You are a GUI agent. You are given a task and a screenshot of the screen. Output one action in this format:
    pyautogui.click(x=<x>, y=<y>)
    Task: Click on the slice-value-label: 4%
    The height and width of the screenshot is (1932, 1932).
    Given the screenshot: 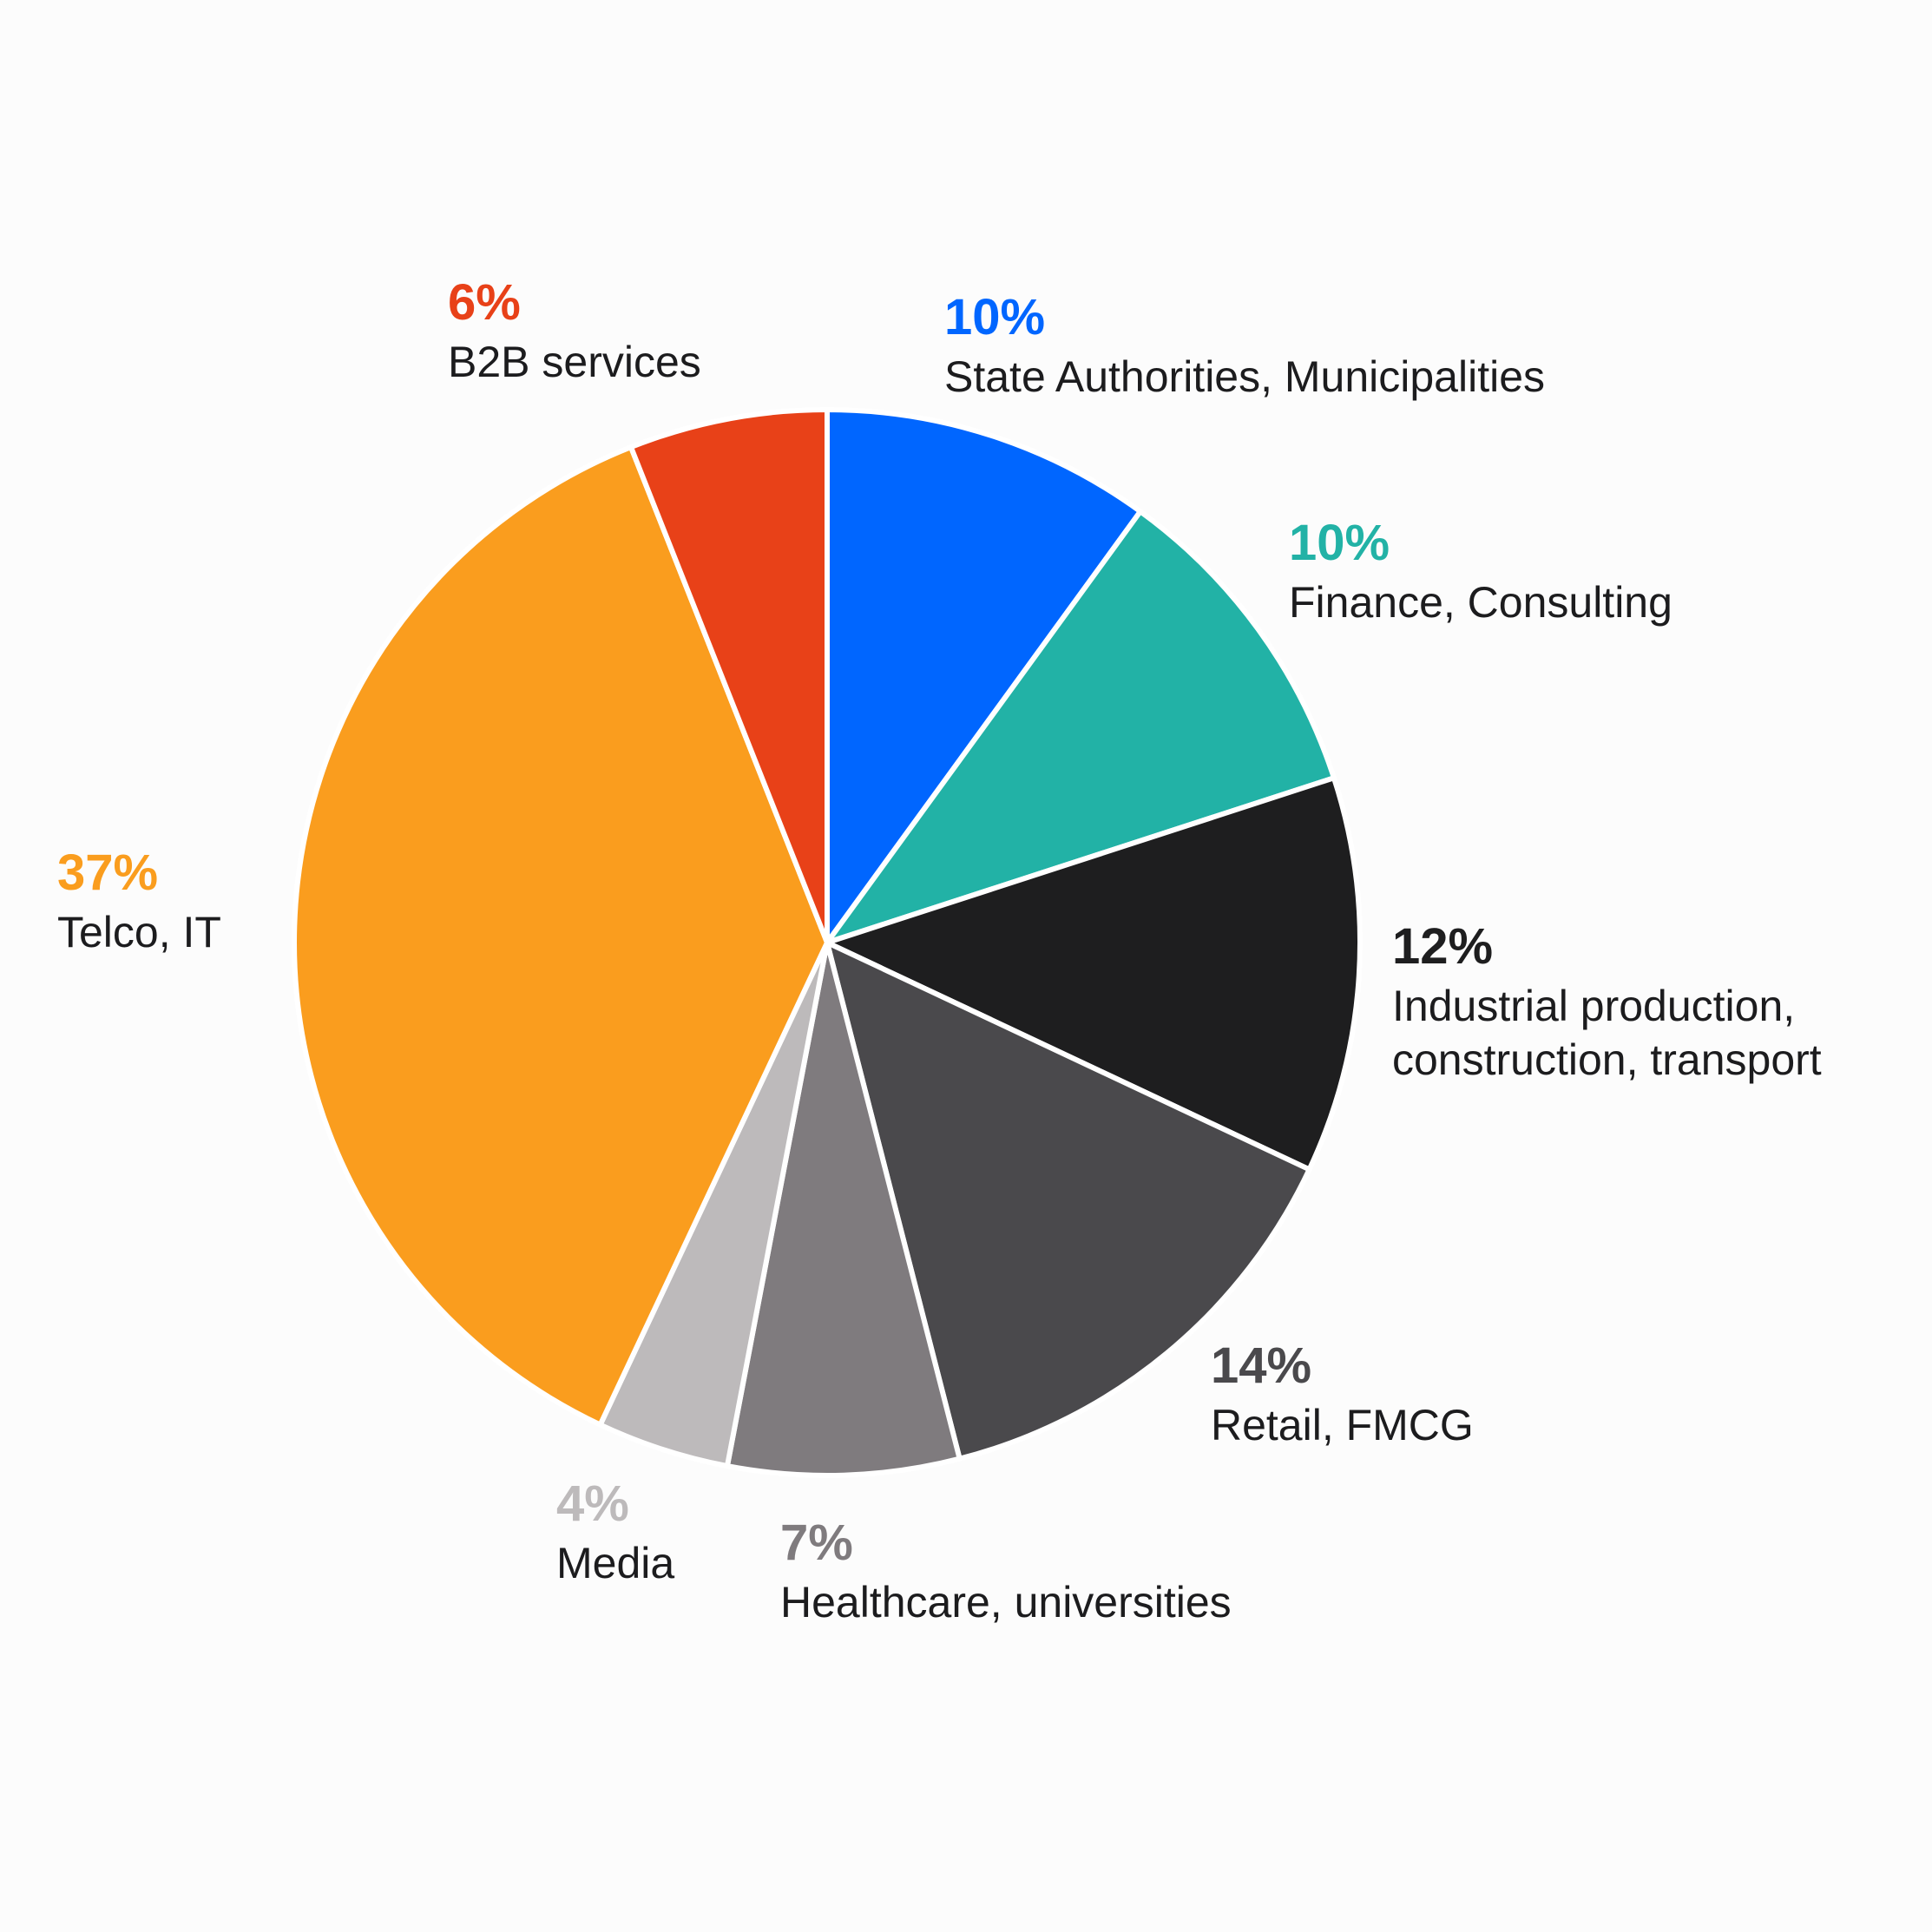 What is the action you would take?
    pyautogui.click(x=592, y=1503)
    